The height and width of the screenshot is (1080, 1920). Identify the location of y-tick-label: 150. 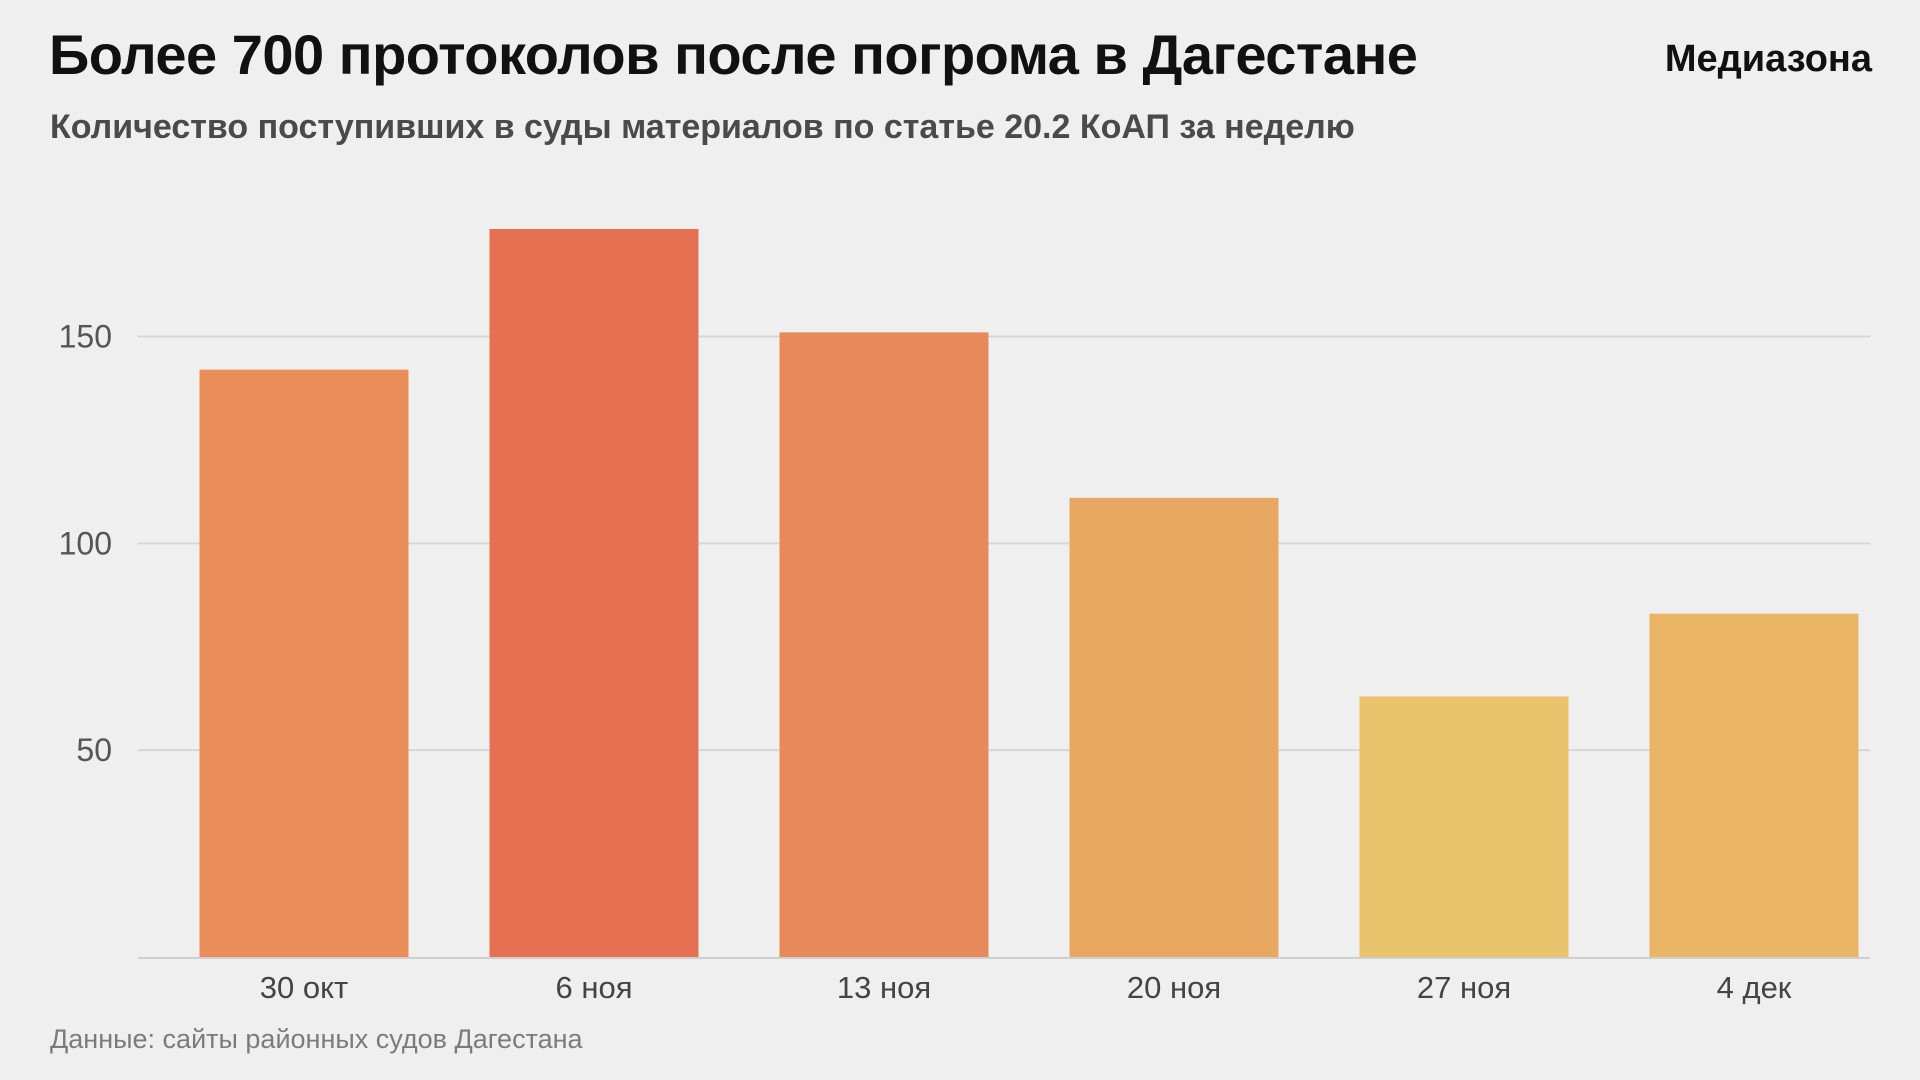
(85, 337).